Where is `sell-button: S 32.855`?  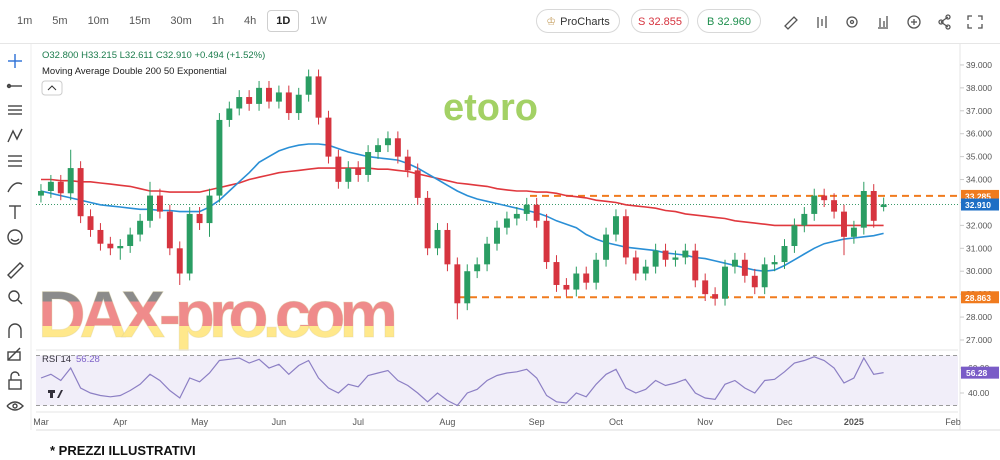
sell-button: S 32.855 is located at coordinates (660, 21).